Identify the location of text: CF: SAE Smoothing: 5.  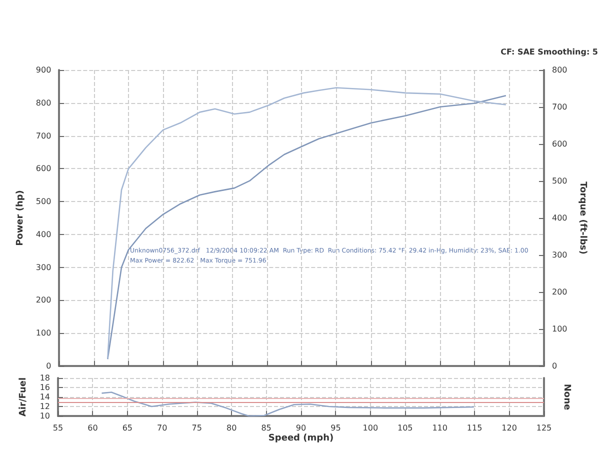
(549, 52).